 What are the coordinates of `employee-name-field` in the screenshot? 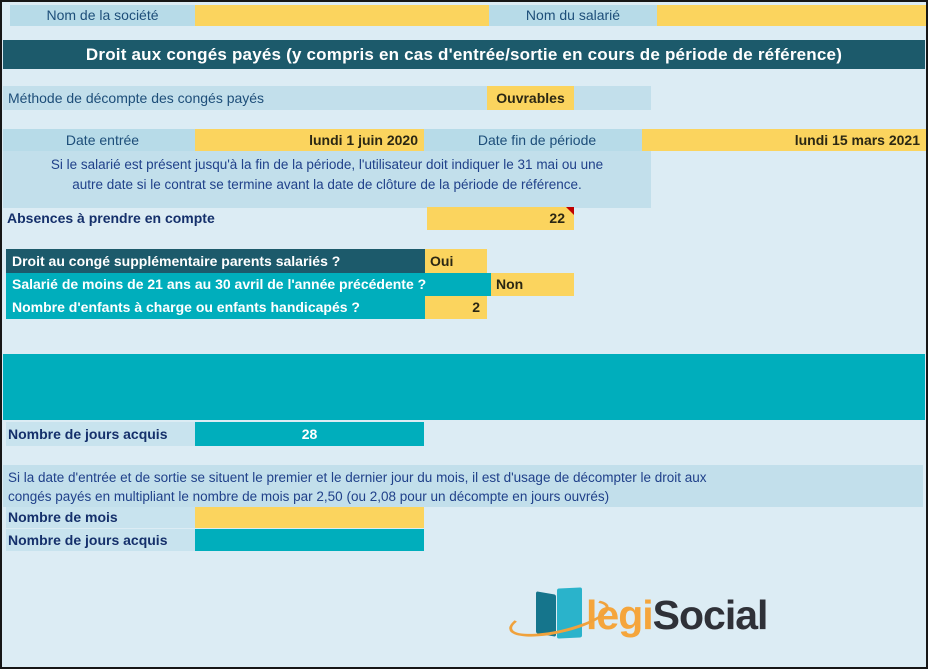 It's located at (791, 15).